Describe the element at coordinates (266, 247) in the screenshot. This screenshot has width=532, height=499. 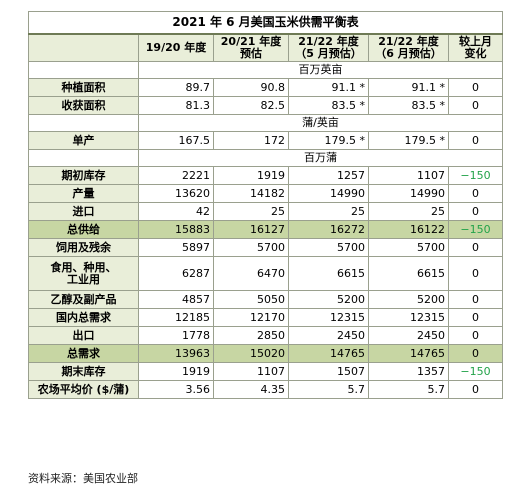
I see `table-row: 饲用及残余 5897 5700 5700 5700 0` at that location.